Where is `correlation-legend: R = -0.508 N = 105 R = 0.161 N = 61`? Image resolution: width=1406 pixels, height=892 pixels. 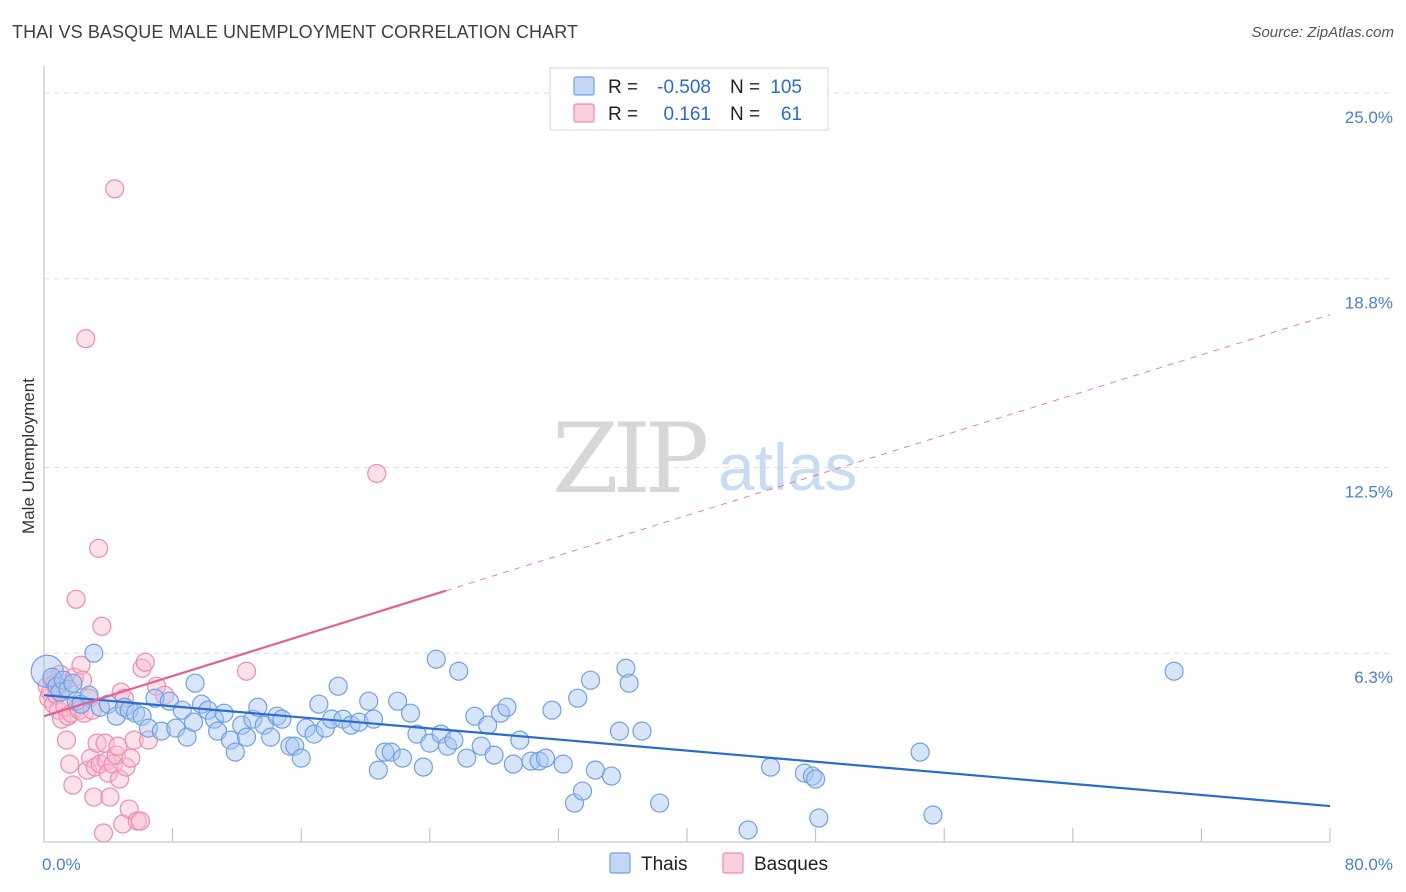 correlation-legend: R = -0.508 N = 105 R = 0.161 N = 61 is located at coordinates (689, 99).